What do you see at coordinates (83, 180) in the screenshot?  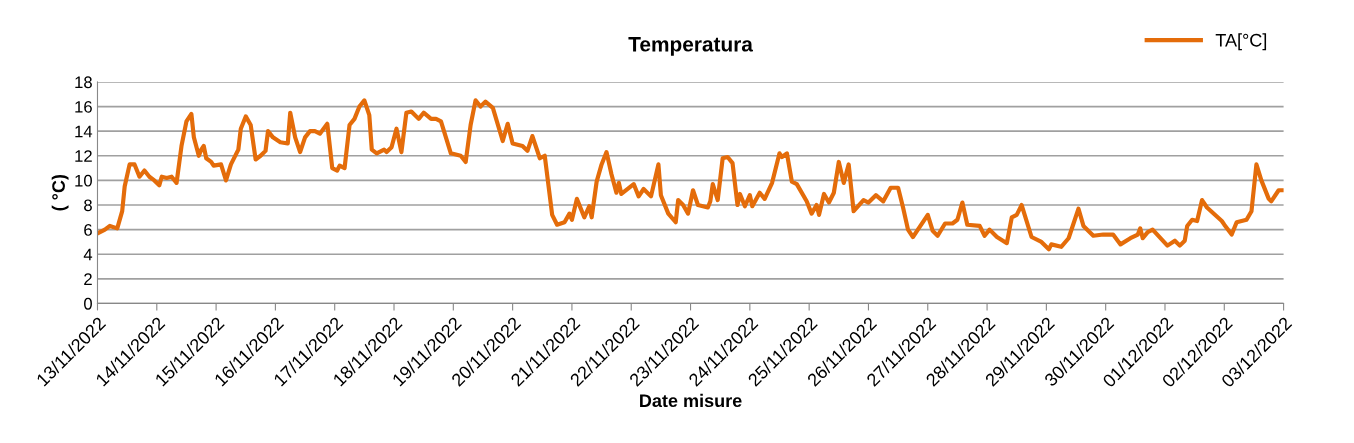 I see `y-tick-label: 10` at bounding box center [83, 180].